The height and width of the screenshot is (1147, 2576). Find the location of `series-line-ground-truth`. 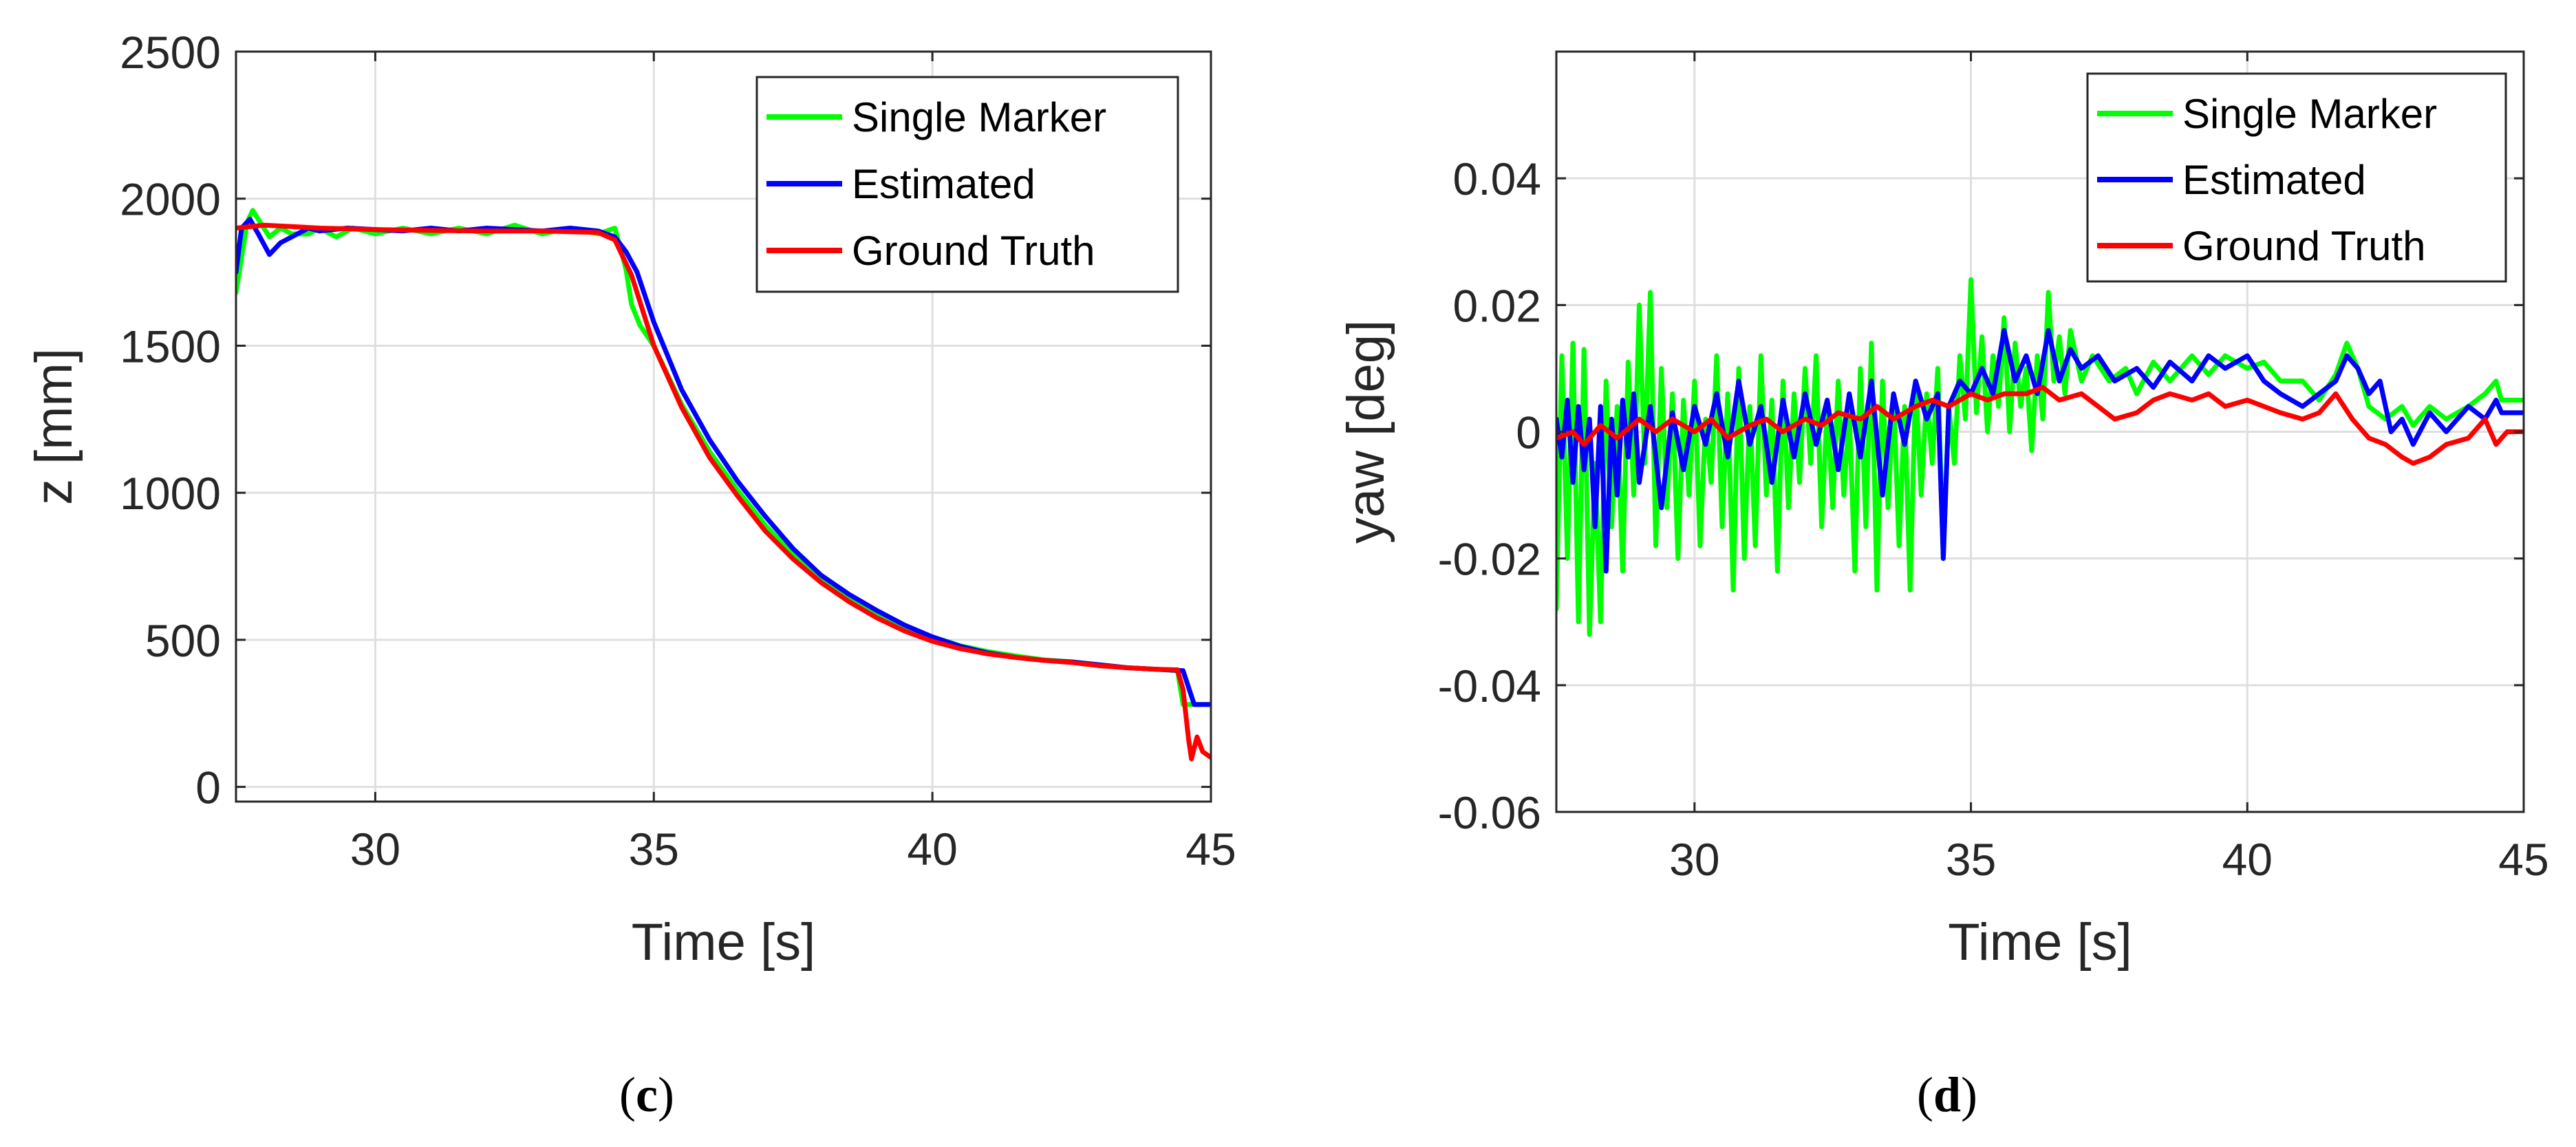

series-line-ground-truth is located at coordinates (2040, 425).